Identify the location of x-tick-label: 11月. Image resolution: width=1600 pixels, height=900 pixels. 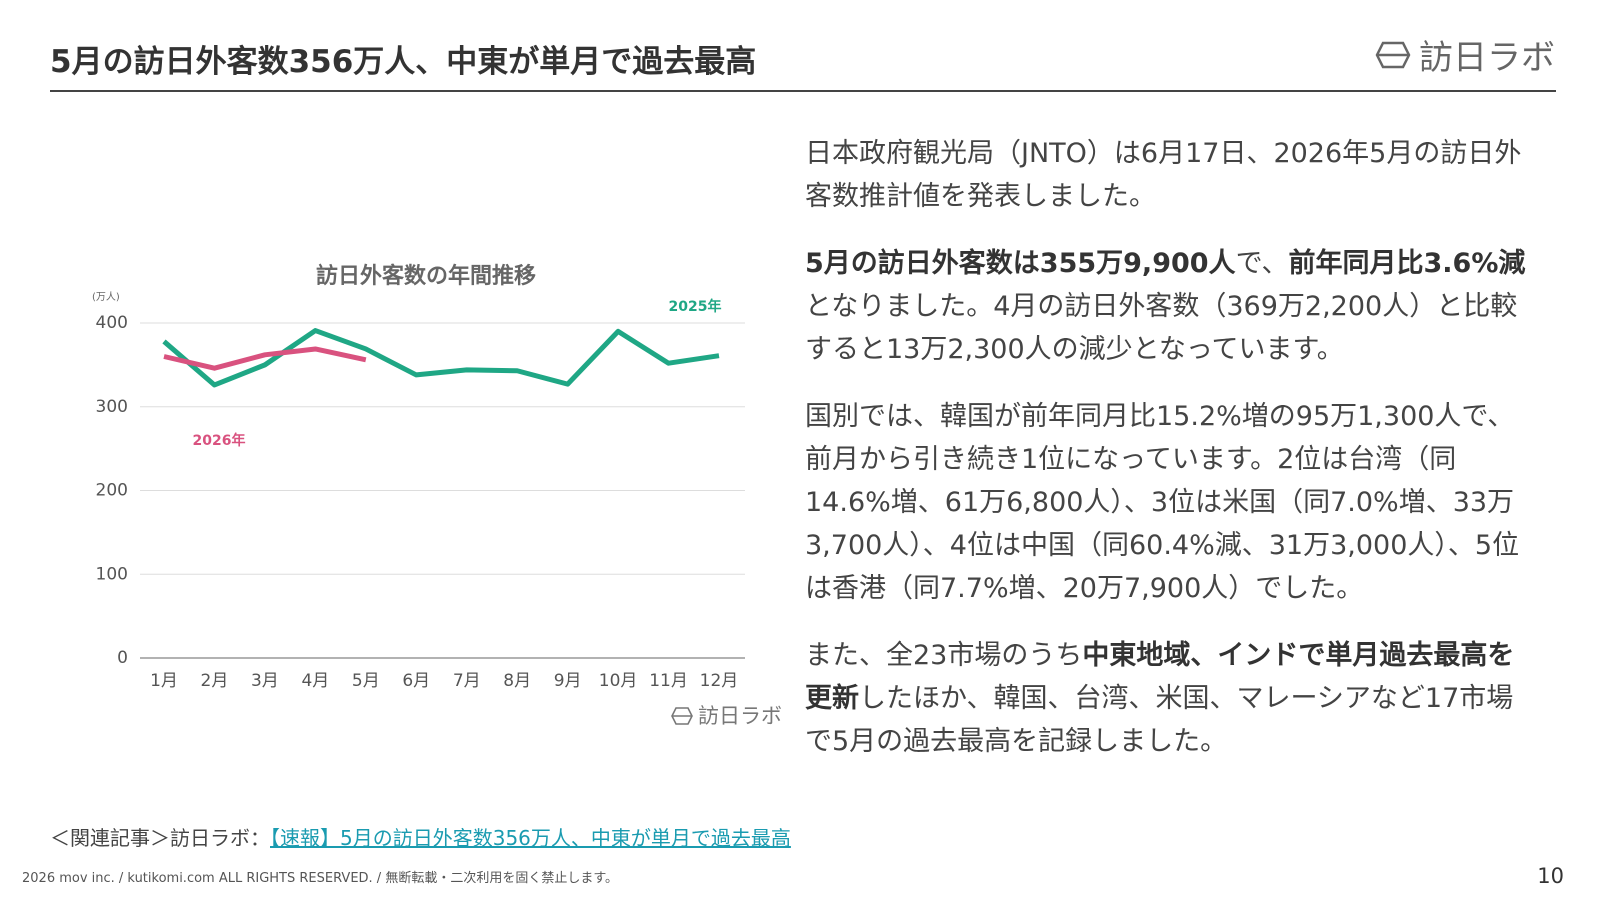
(668, 681).